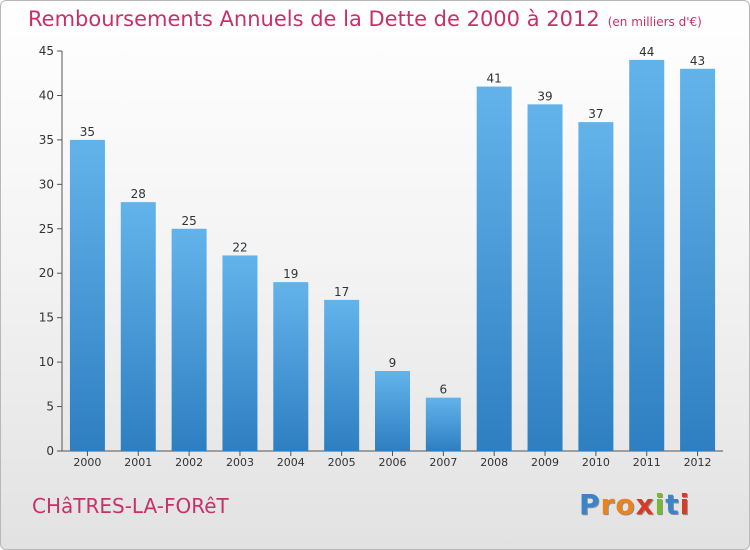 Image resolution: width=750 pixels, height=550 pixels. Describe the element at coordinates (138, 462) in the screenshot. I see `x-tick-label-2001: 2001` at that location.